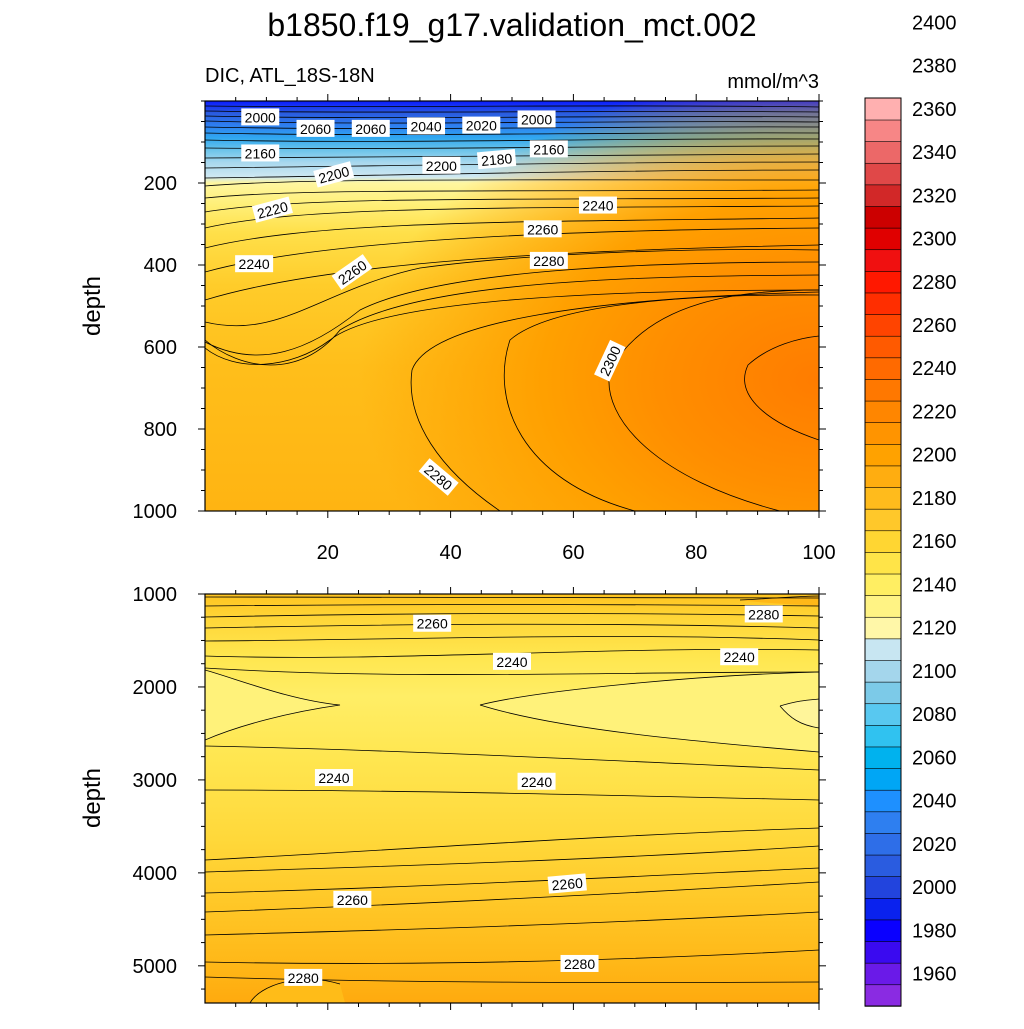 The width and height of the screenshot is (1024, 1029). What do you see at coordinates (934, 585) in the screenshot?
I see `colorbar-label: 2140` at bounding box center [934, 585].